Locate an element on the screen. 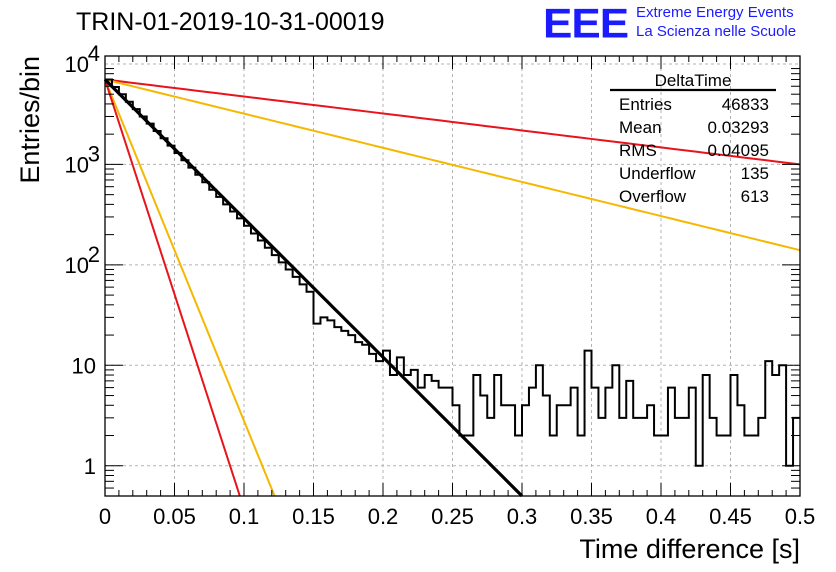 The width and height of the screenshot is (836, 572). x-tick-label: 0.2 is located at coordinates (383, 516).